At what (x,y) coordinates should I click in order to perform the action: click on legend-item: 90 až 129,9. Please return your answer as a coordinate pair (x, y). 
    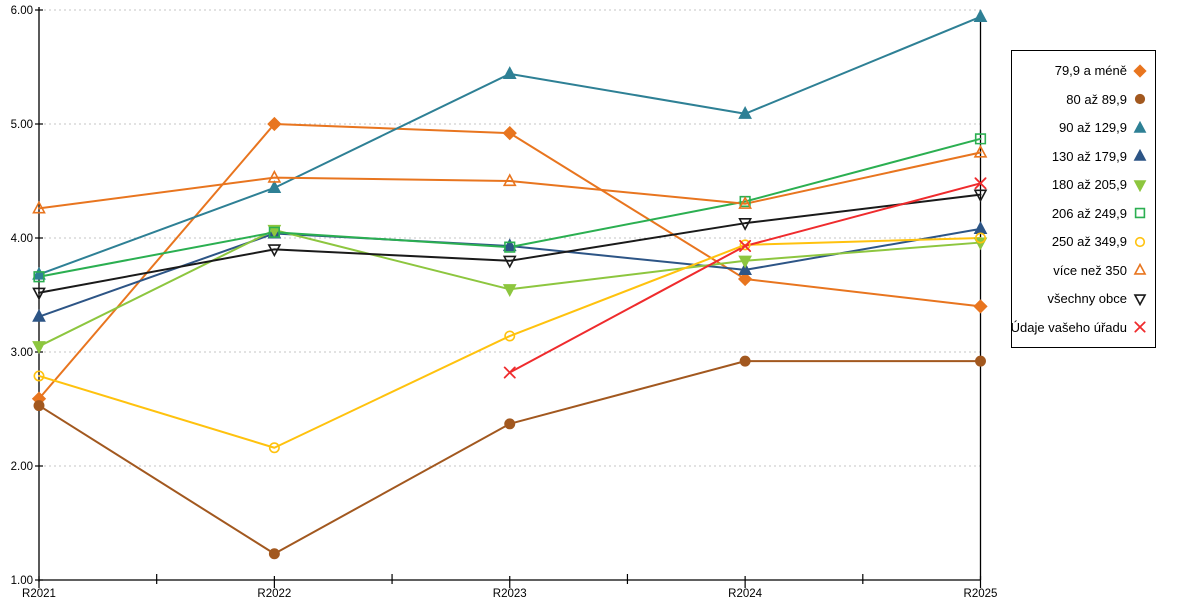
    Looking at the image, I should click on (1081, 128).